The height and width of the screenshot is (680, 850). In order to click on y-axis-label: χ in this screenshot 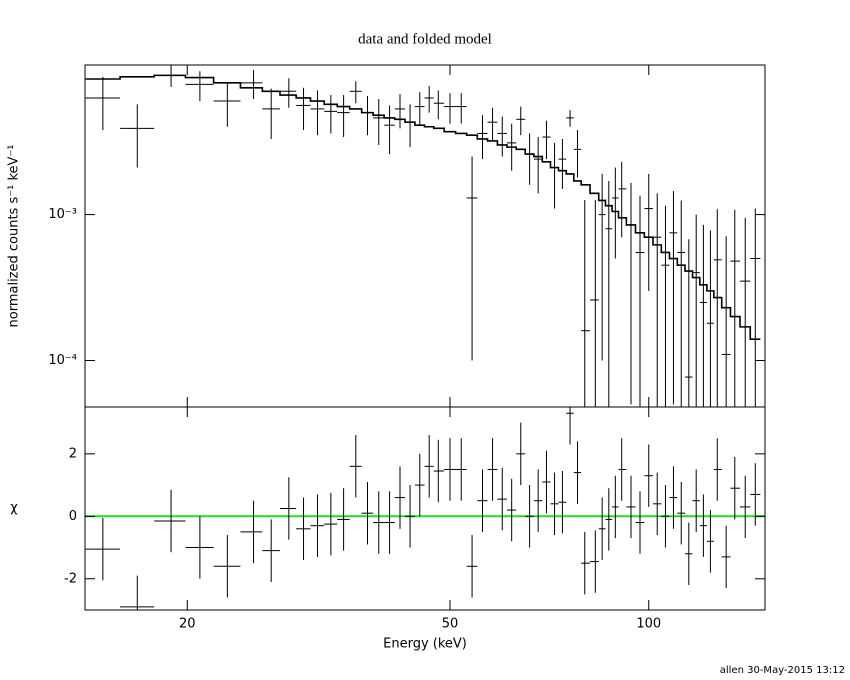, I will do `click(14, 508)`.